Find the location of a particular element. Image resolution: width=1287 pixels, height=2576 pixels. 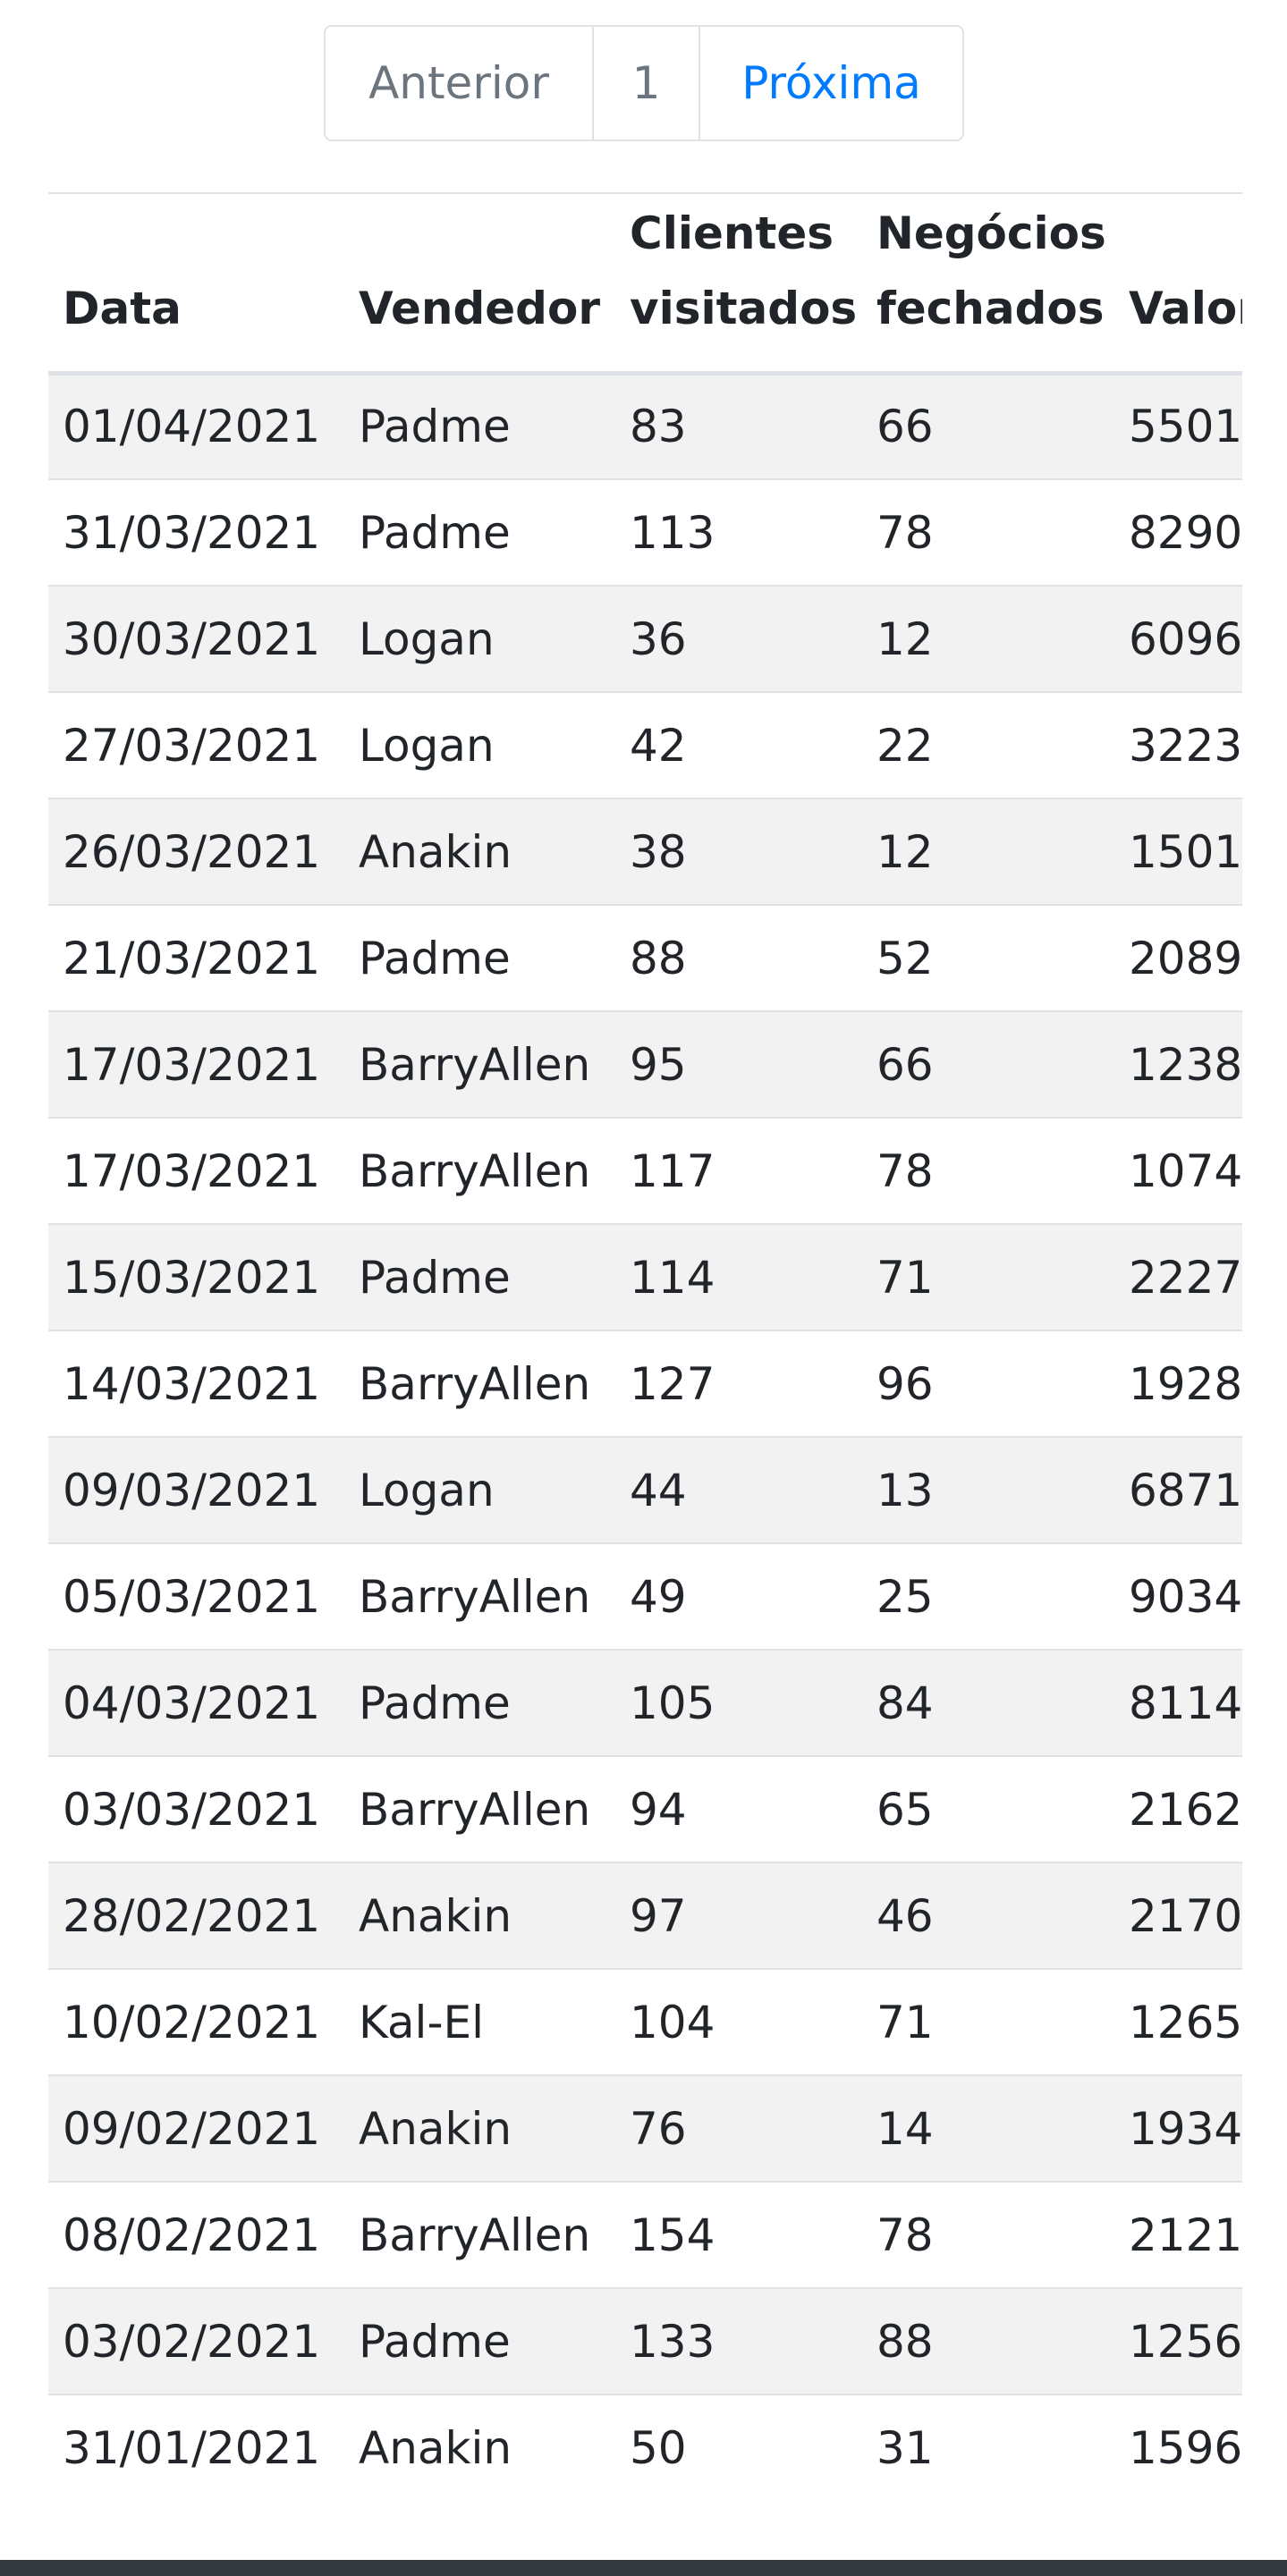

cell-date: 03/02/2021 is located at coordinates (196, 2340).